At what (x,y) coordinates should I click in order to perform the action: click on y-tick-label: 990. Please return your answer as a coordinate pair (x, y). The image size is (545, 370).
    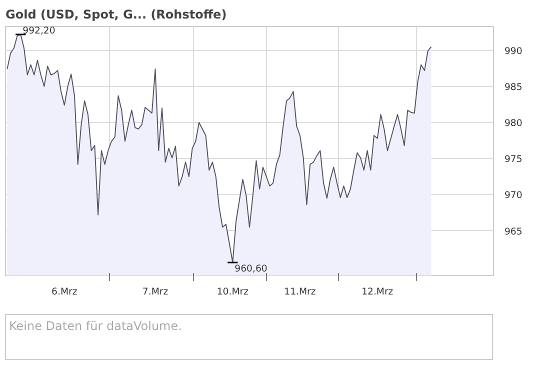
    Looking at the image, I should click on (513, 51).